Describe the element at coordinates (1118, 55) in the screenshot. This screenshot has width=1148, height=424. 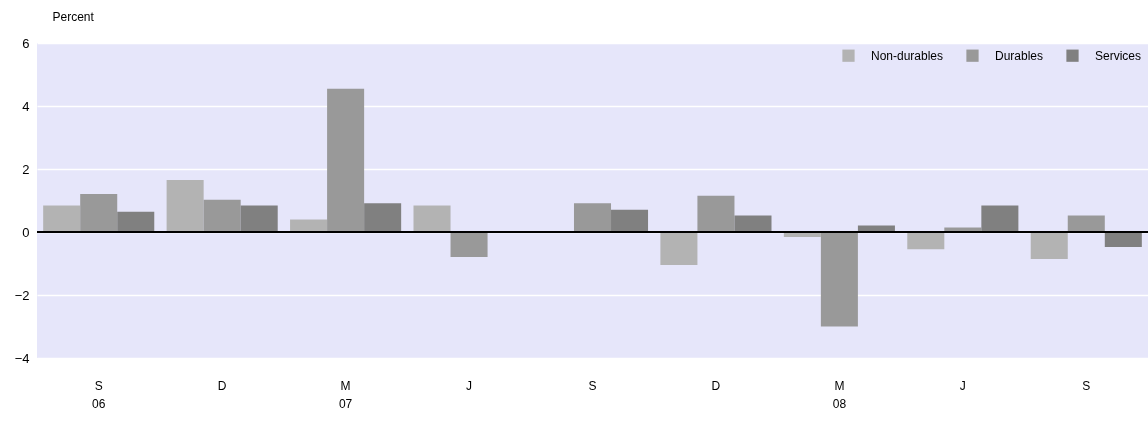
I see `legend-label: Services` at that location.